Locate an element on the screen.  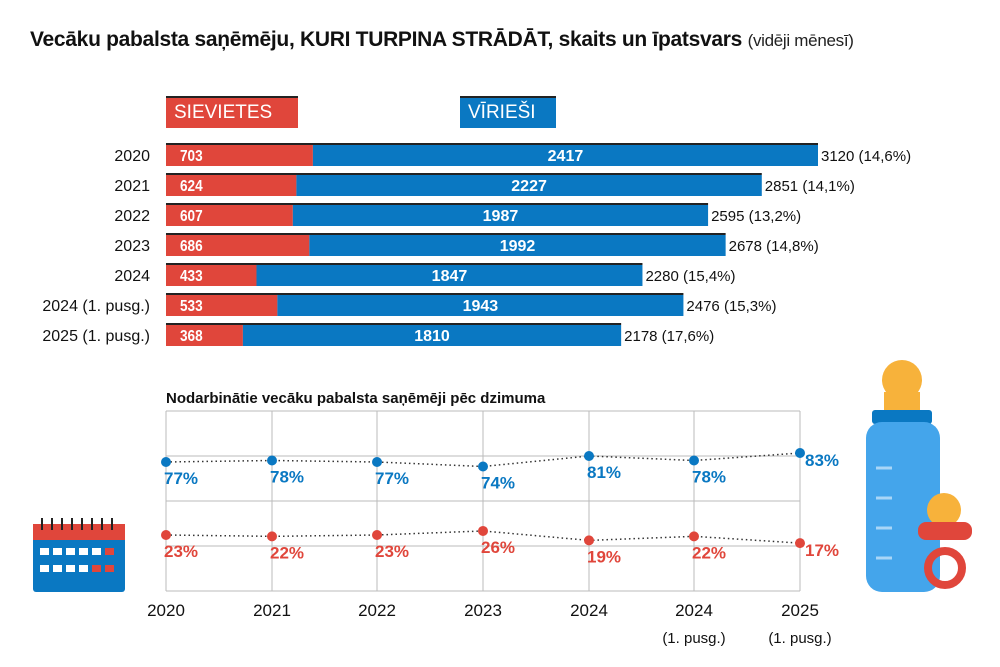
x-tick-label: 2020 is located at coordinates (166, 610).